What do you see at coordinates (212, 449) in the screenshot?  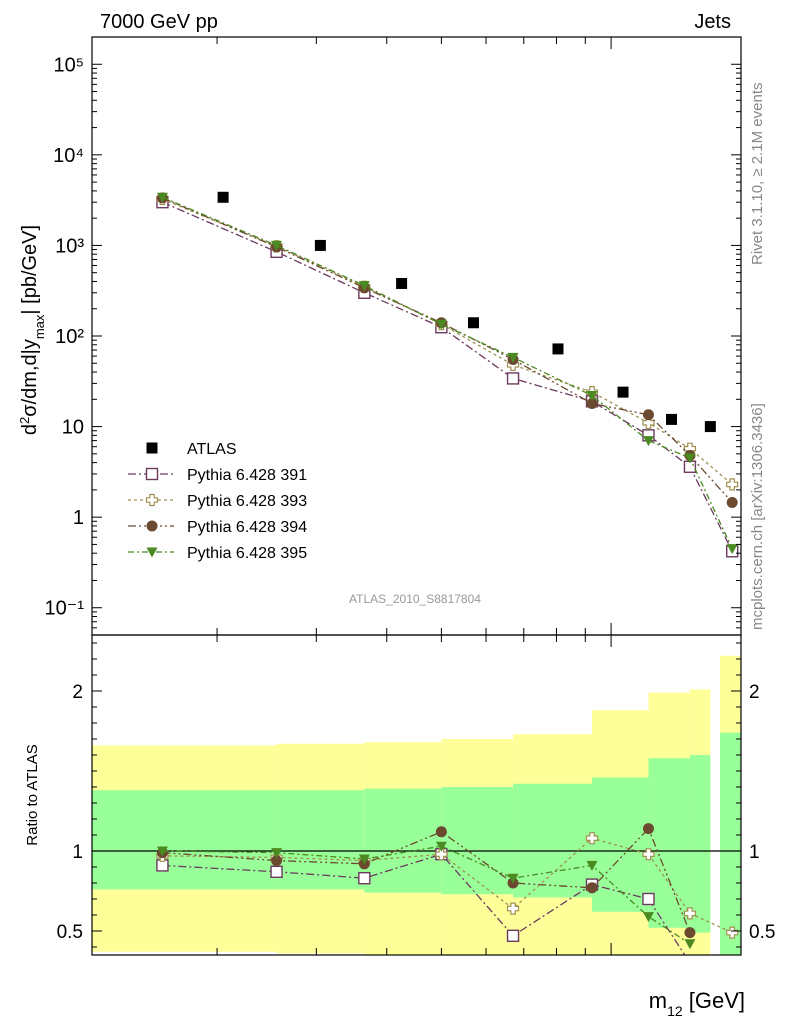 I see `legend-label-0: ATLAS` at bounding box center [212, 449].